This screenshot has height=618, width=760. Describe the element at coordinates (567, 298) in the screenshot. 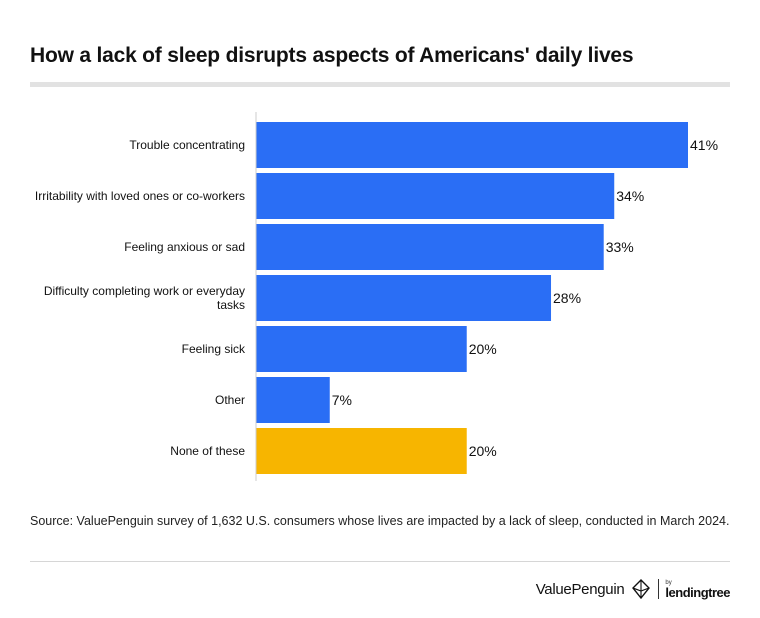

I see `data-label: 28%` at that location.